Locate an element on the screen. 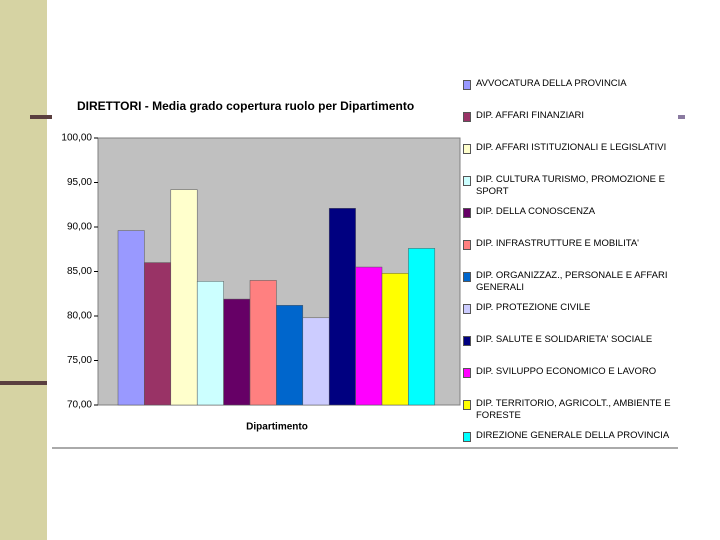 Image resolution: width=720 pixels, height=540 pixels. legend-entry: DIP. DELLA CONOSCENZA is located at coordinates (569, 212).